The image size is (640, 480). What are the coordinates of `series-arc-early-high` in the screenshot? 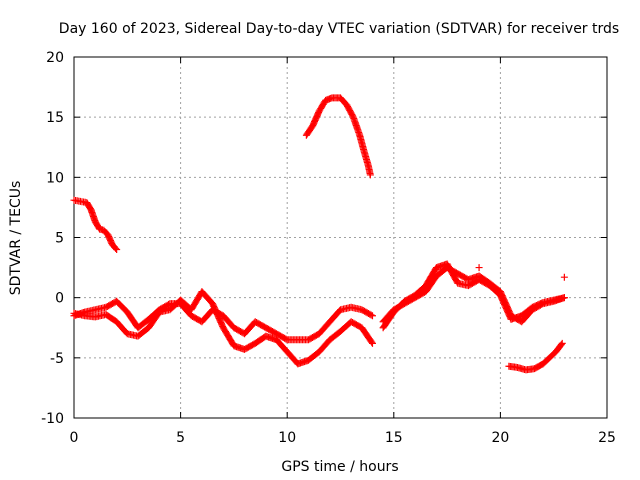 It's located at (95, 225).